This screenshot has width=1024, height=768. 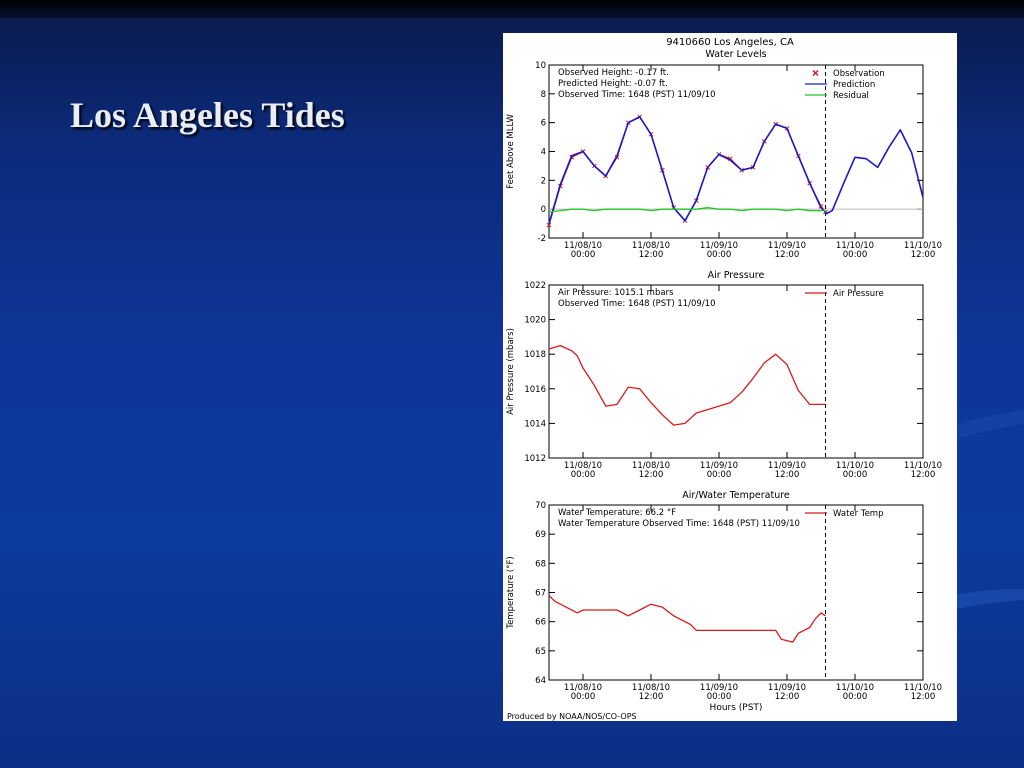 I want to click on temperature-ytick-label: 69, so click(x=540, y=535).